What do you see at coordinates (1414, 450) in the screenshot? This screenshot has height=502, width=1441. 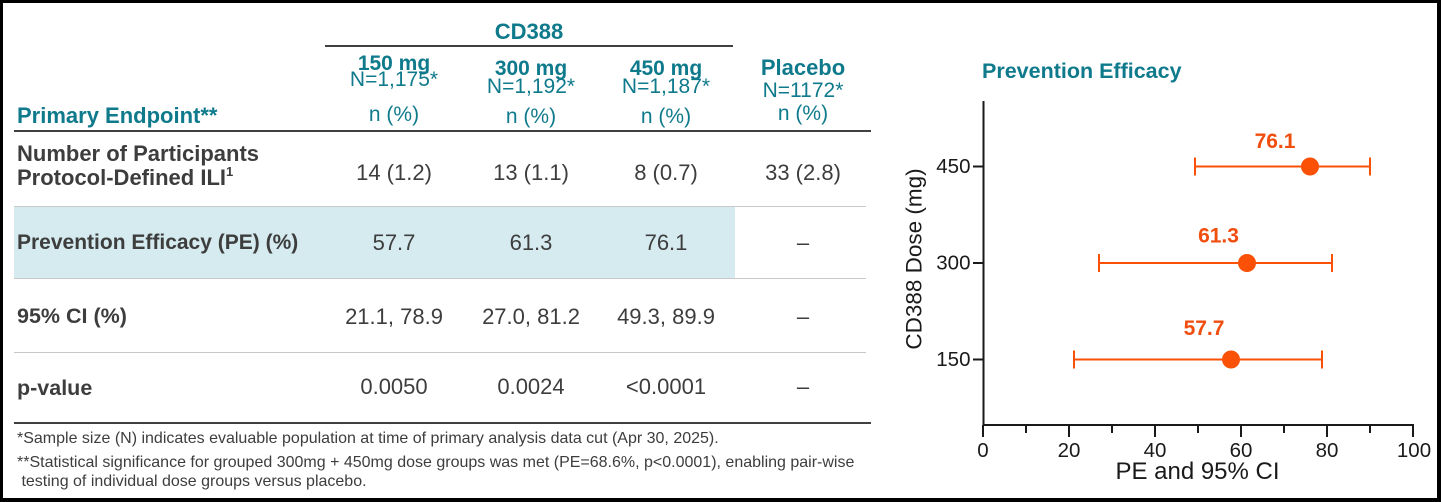 I see `svg-text: 100` at bounding box center [1414, 450].